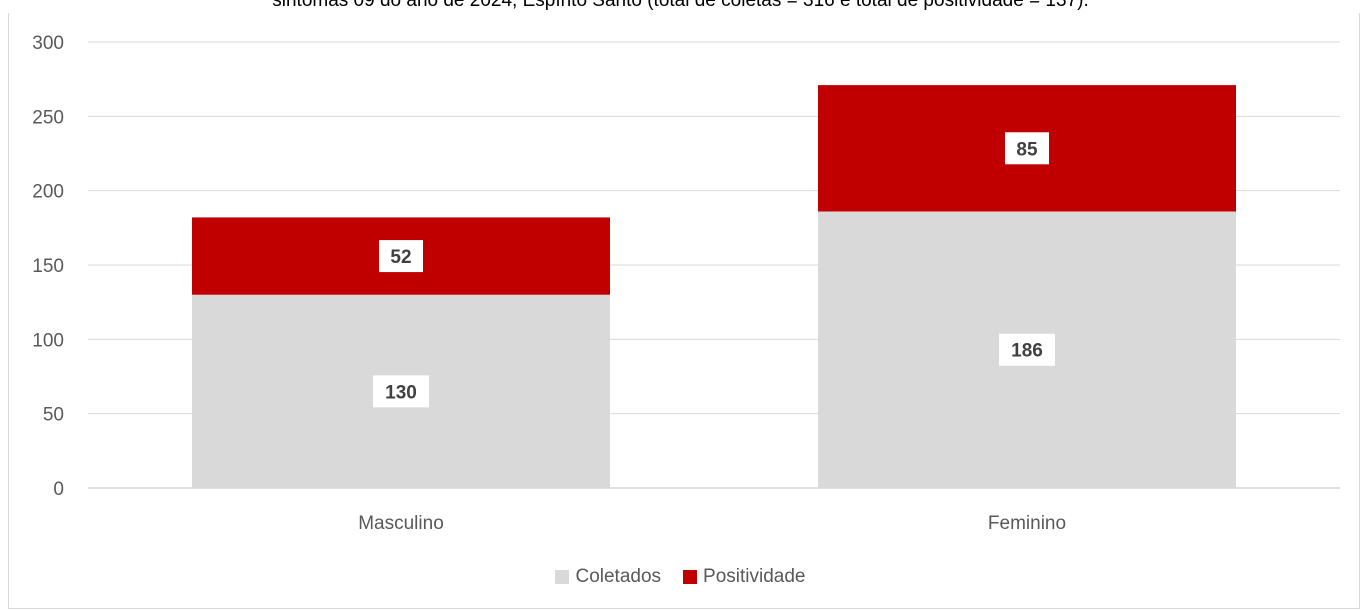 The width and height of the screenshot is (1361, 610). What do you see at coordinates (48, 117) in the screenshot?
I see `y-tick-label: 250` at bounding box center [48, 117].